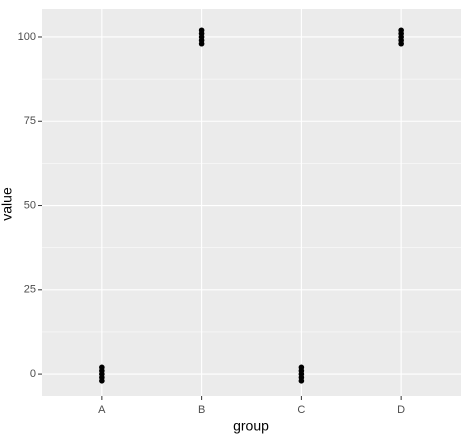  What do you see at coordinates (30, 205) in the screenshot?
I see `y-tick-label: 50` at bounding box center [30, 205].